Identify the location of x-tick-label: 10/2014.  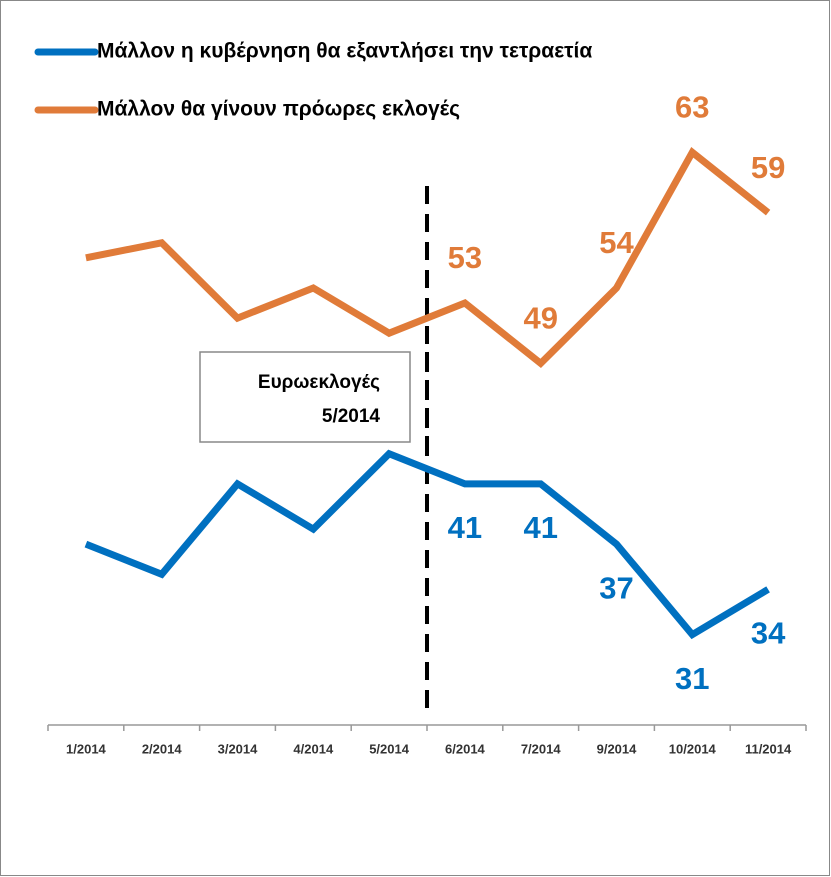
(693, 748).